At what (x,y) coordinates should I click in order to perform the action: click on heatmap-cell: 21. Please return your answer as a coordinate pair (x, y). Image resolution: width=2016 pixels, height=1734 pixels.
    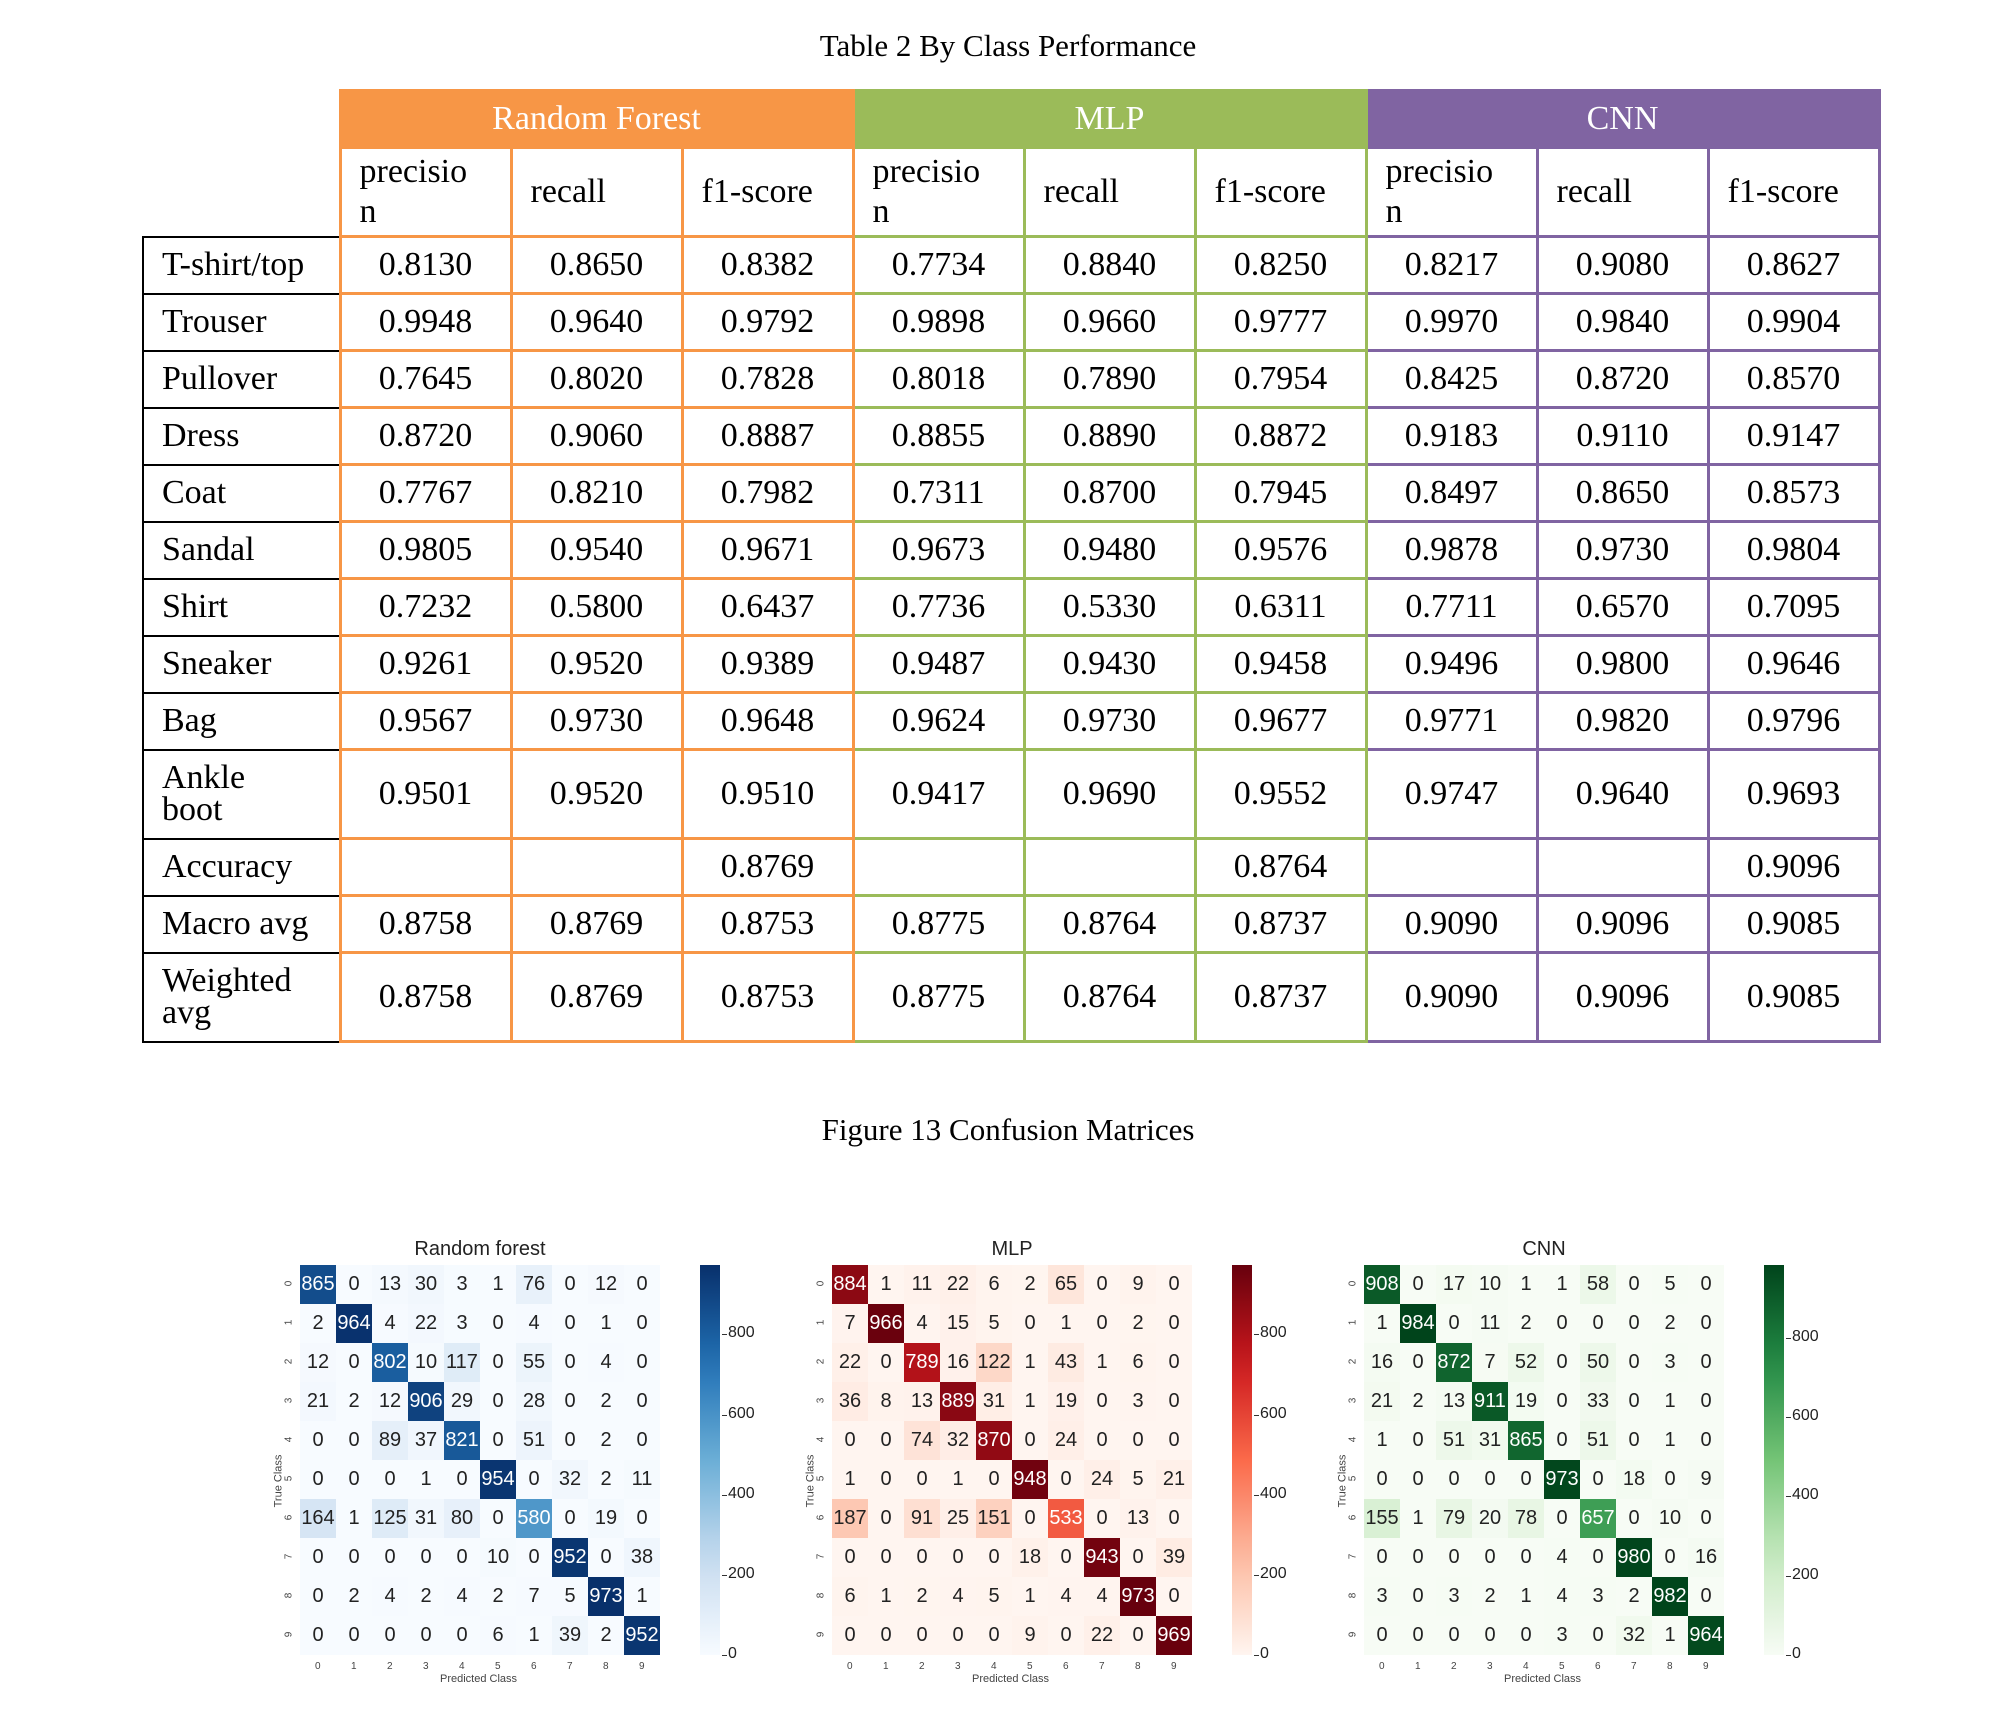
    Looking at the image, I should click on (1174, 1479).